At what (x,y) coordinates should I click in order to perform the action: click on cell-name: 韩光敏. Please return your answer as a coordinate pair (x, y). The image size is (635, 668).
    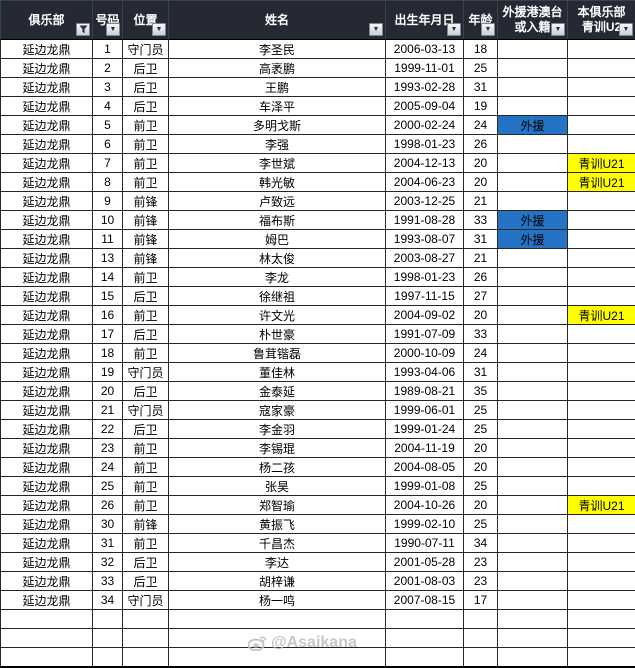
    Looking at the image, I should click on (277, 182).